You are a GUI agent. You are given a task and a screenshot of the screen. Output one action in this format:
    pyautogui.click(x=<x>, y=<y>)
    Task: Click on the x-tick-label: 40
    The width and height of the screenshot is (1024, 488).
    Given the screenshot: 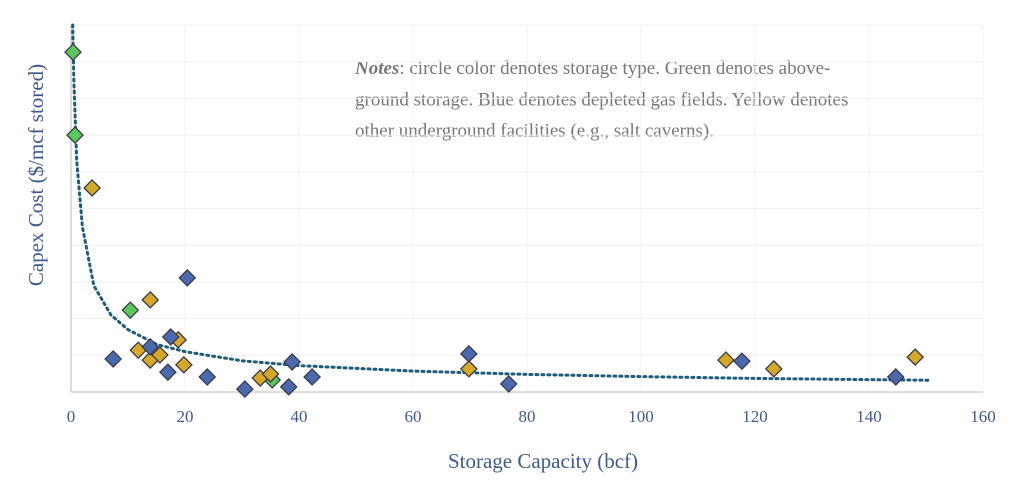 What is the action you would take?
    pyautogui.click(x=299, y=416)
    